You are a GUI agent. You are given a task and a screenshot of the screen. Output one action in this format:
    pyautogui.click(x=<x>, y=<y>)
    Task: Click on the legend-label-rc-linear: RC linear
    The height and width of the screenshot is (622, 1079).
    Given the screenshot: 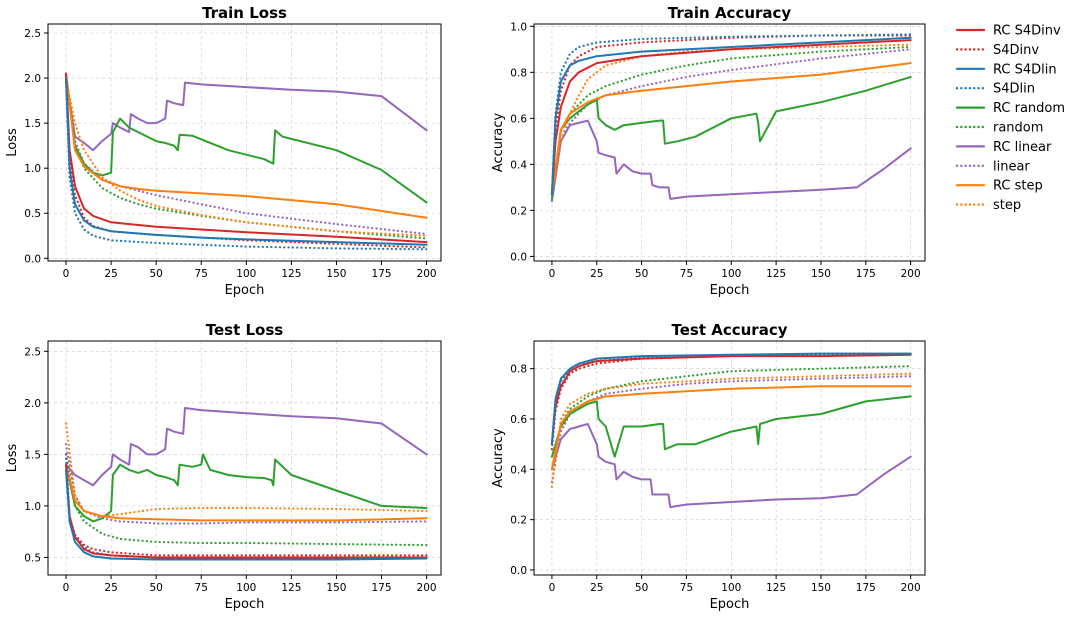 What is the action you would take?
    pyautogui.click(x=1022, y=147)
    